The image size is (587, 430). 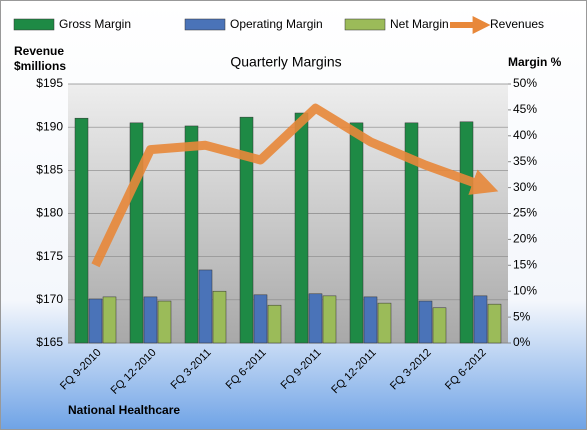 I want to click on y-tick-label: $185, so click(x=49, y=170).